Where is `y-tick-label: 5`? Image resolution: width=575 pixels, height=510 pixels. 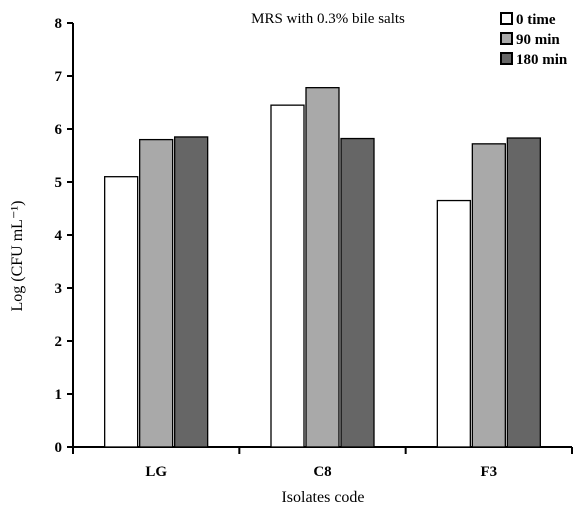 y-tick-label: 5 is located at coordinates (59, 183).